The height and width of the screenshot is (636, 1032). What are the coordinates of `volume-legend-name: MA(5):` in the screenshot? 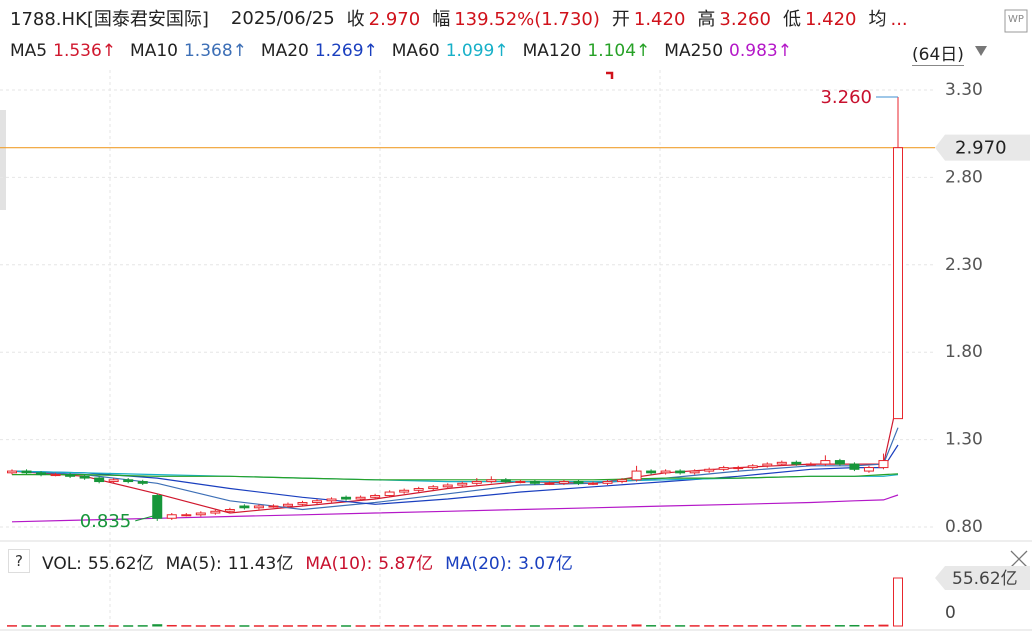 It's located at (193, 563).